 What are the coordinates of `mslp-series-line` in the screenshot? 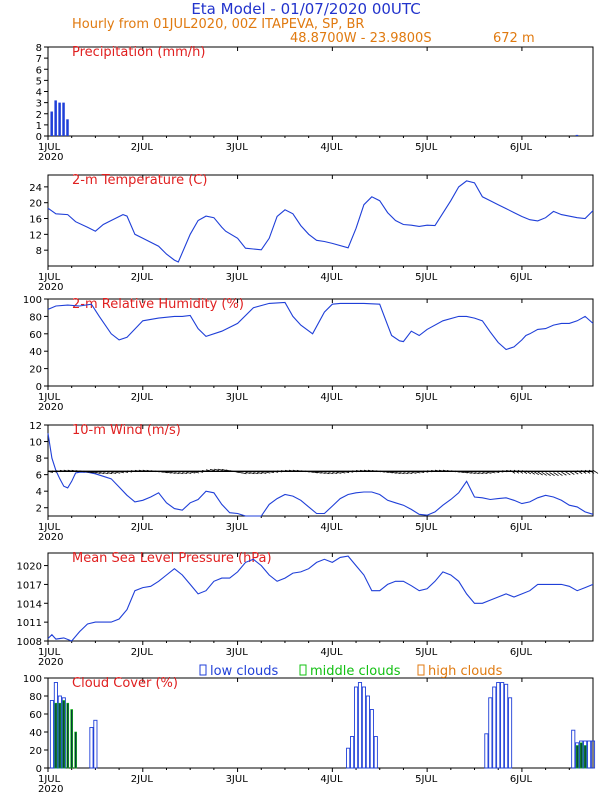 It's located at (320, 598).